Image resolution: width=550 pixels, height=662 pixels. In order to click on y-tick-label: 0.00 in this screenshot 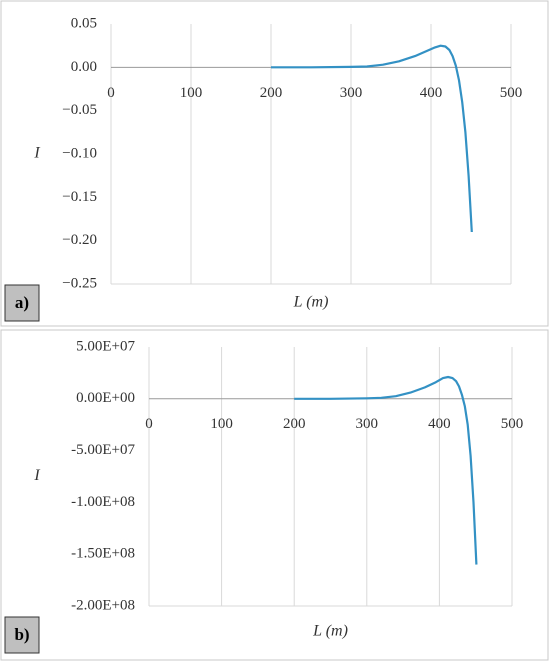, I will do `click(84, 67)`.